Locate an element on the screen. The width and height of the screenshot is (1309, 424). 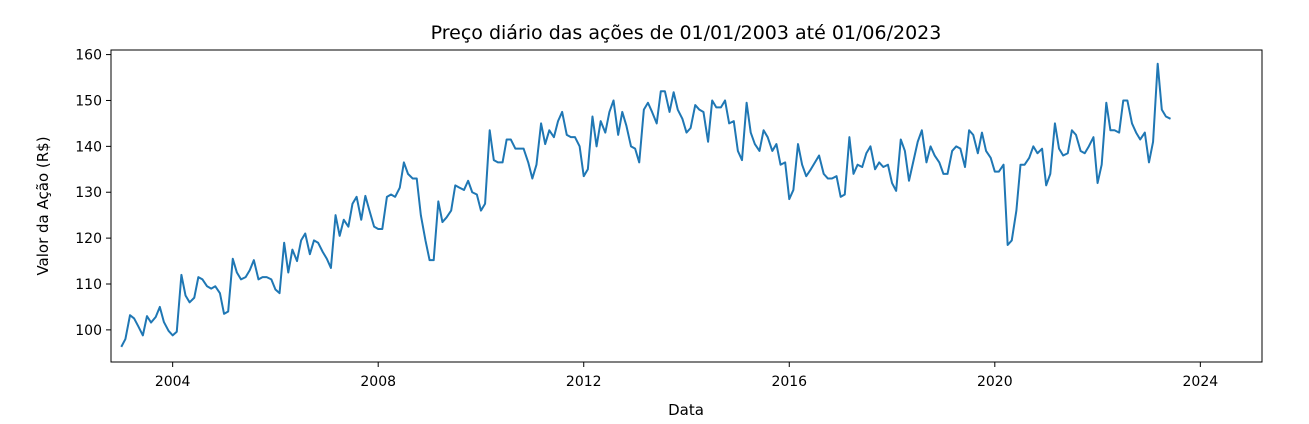
x-tick-label: 2016 is located at coordinates (789, 382).